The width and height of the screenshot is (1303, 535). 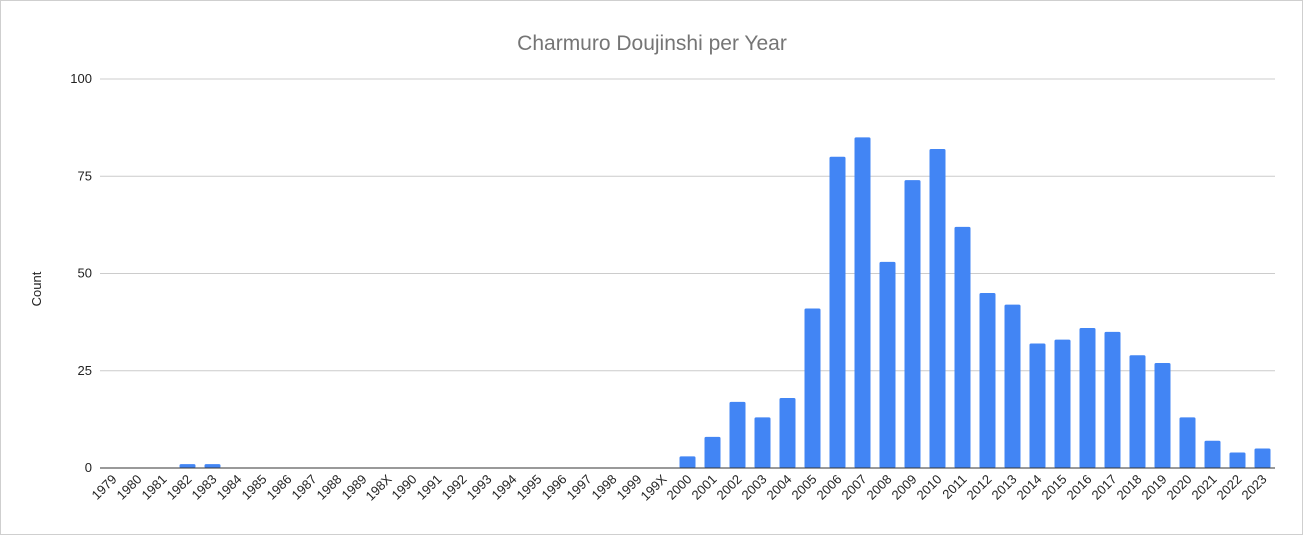 What do you see at coordinates (81, 78) in the screenshot?
I see `y-tick-label: 100` at bounding box center [81, 78].